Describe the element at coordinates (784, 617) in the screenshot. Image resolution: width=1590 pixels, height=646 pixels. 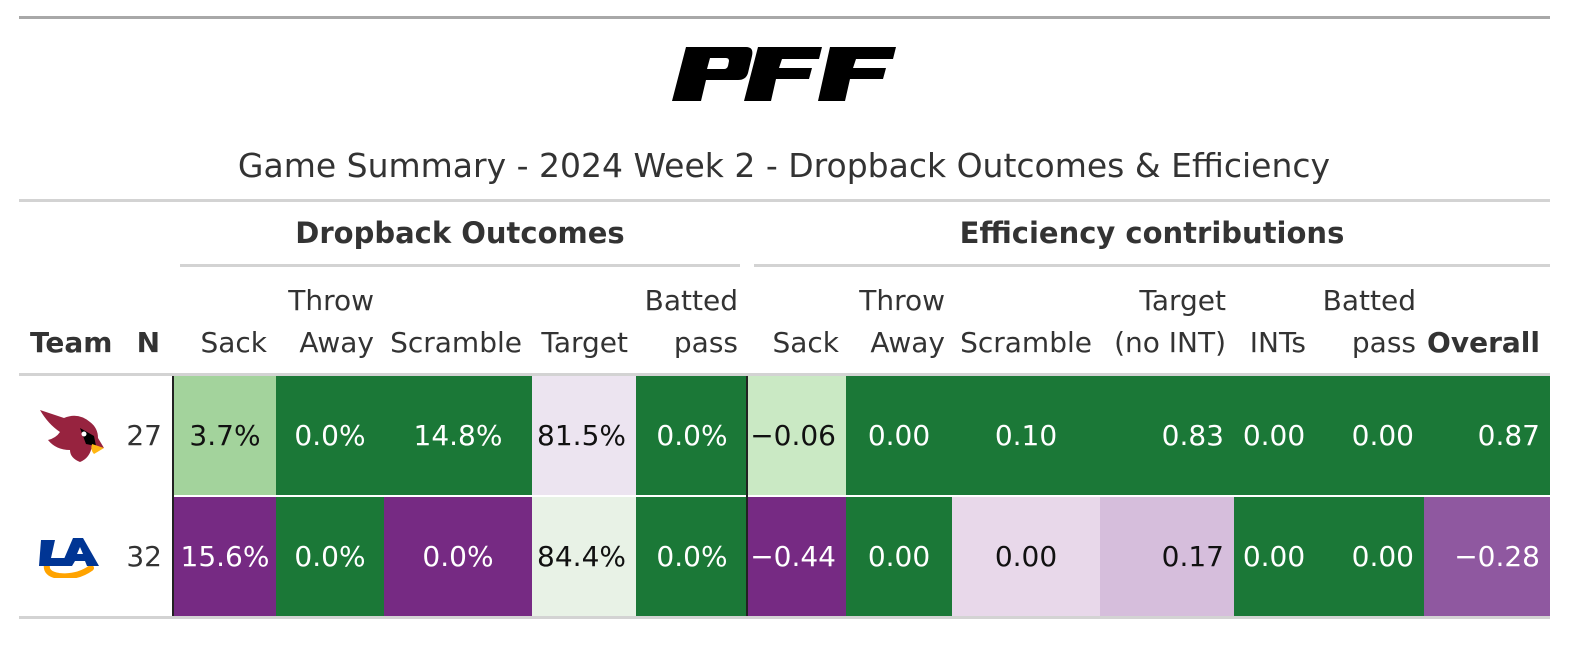
I see `bottom-rule` at that location.